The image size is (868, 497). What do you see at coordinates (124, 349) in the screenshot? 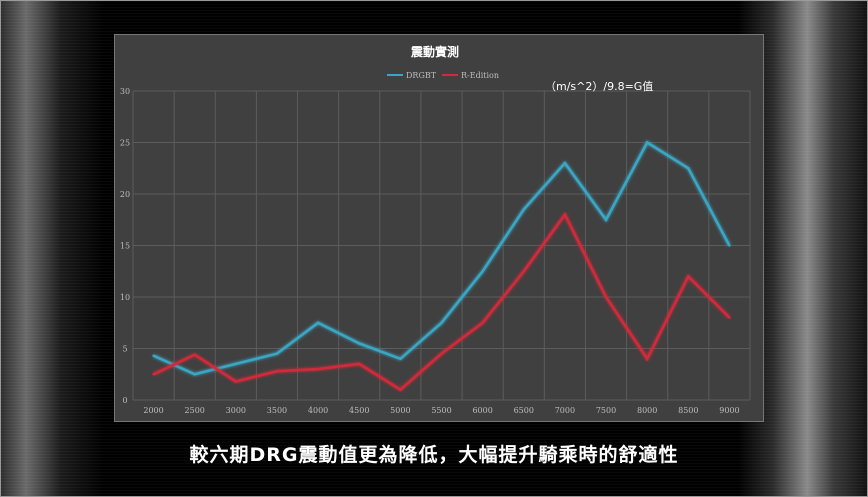
I see `y-tick-label: 5` at bounding box center [124, 349].